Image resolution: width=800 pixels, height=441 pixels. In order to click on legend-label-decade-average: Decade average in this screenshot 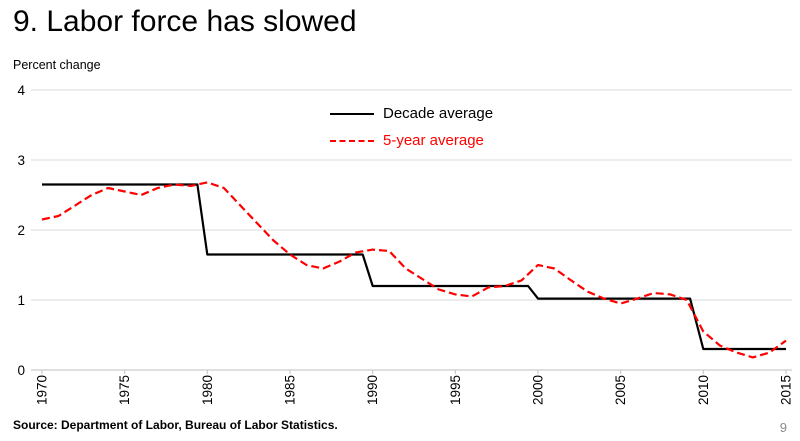, I will do `click(438, 113)`.